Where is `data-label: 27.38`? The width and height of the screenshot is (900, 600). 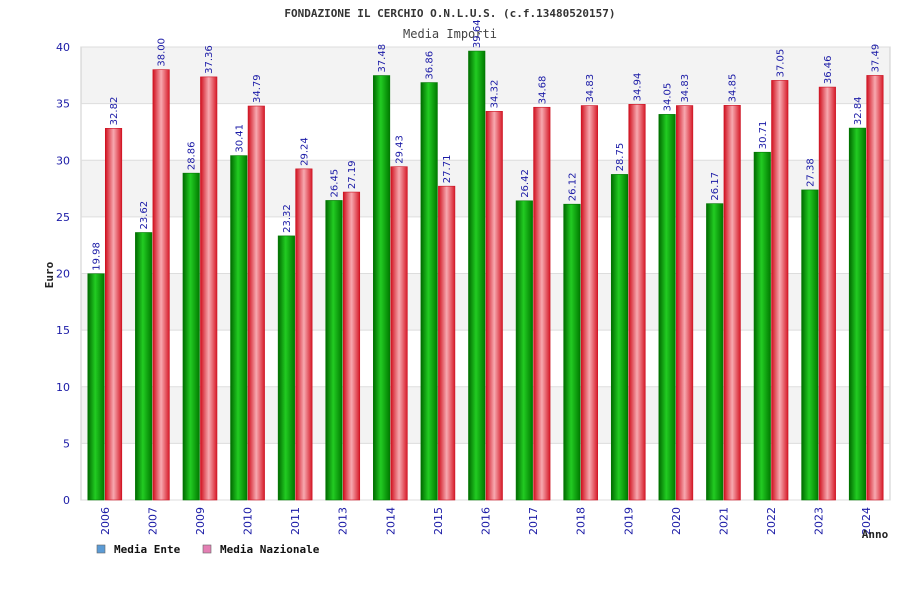
data-label: 27.38 is located at coordinates (810, 172).